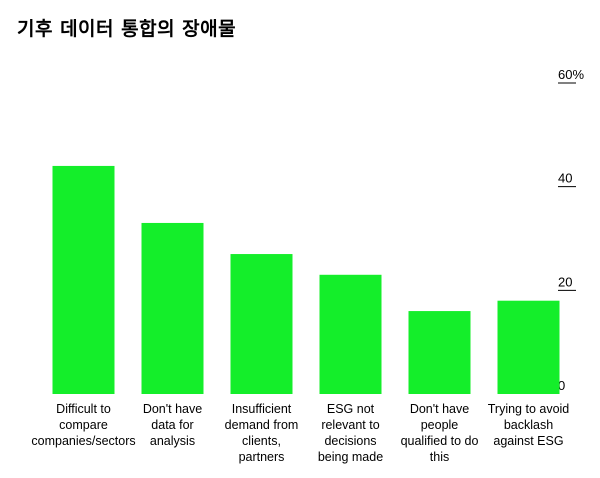  I want to click on y-tick-label: 20, so click(565, 281).